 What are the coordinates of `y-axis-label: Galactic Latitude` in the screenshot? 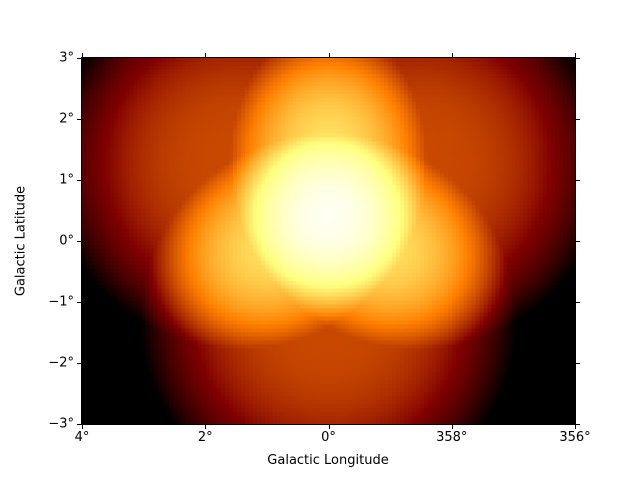 It's located at (21, 241).